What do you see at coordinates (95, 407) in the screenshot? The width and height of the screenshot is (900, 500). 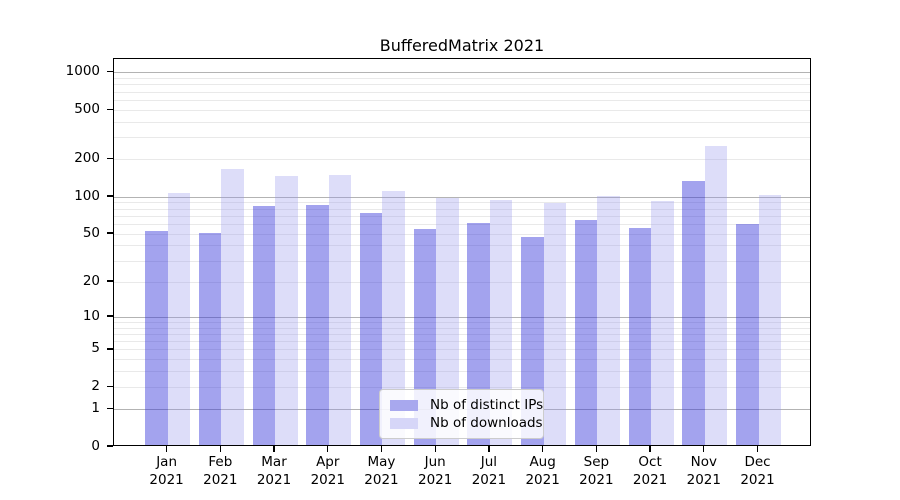 I see `y-tick-label: 1` at bounding box center [95, 407].